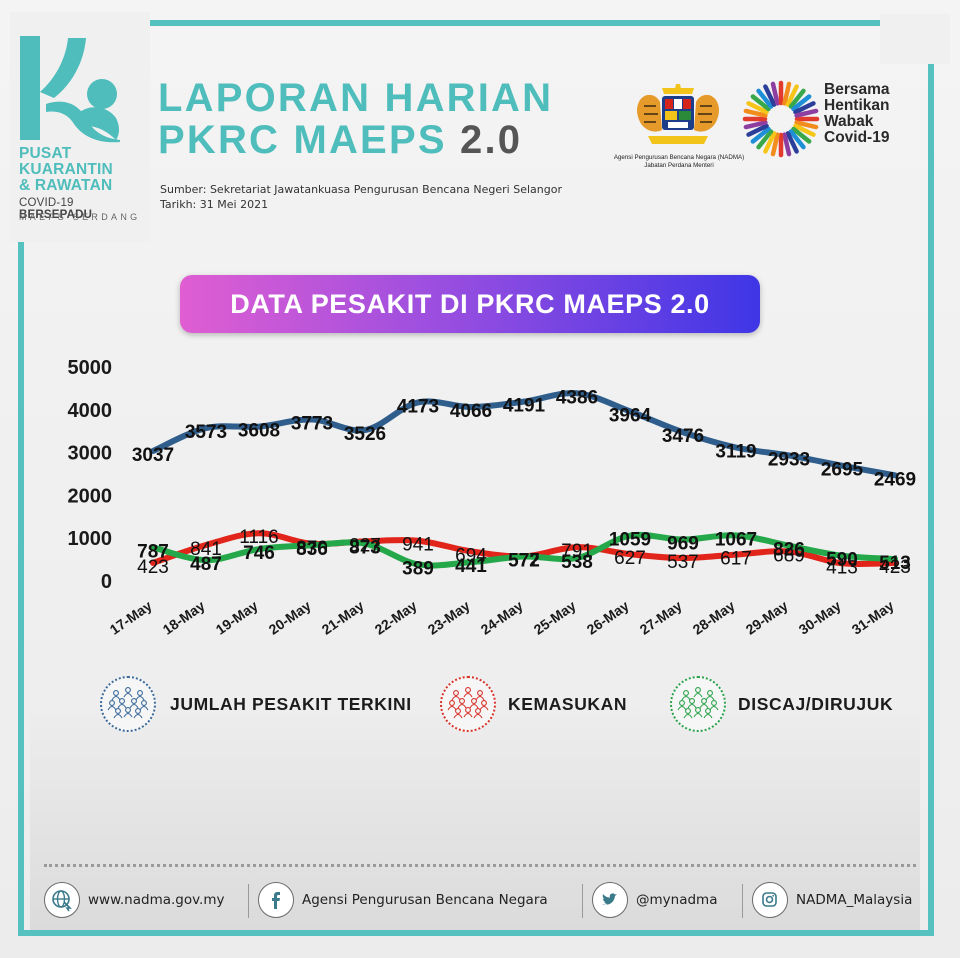 Image resolution: width=960 pixels, height=958 pixels. Describe the element at coordinates (471, 566) in the screenshot. I see `data-label: 441` at that location.